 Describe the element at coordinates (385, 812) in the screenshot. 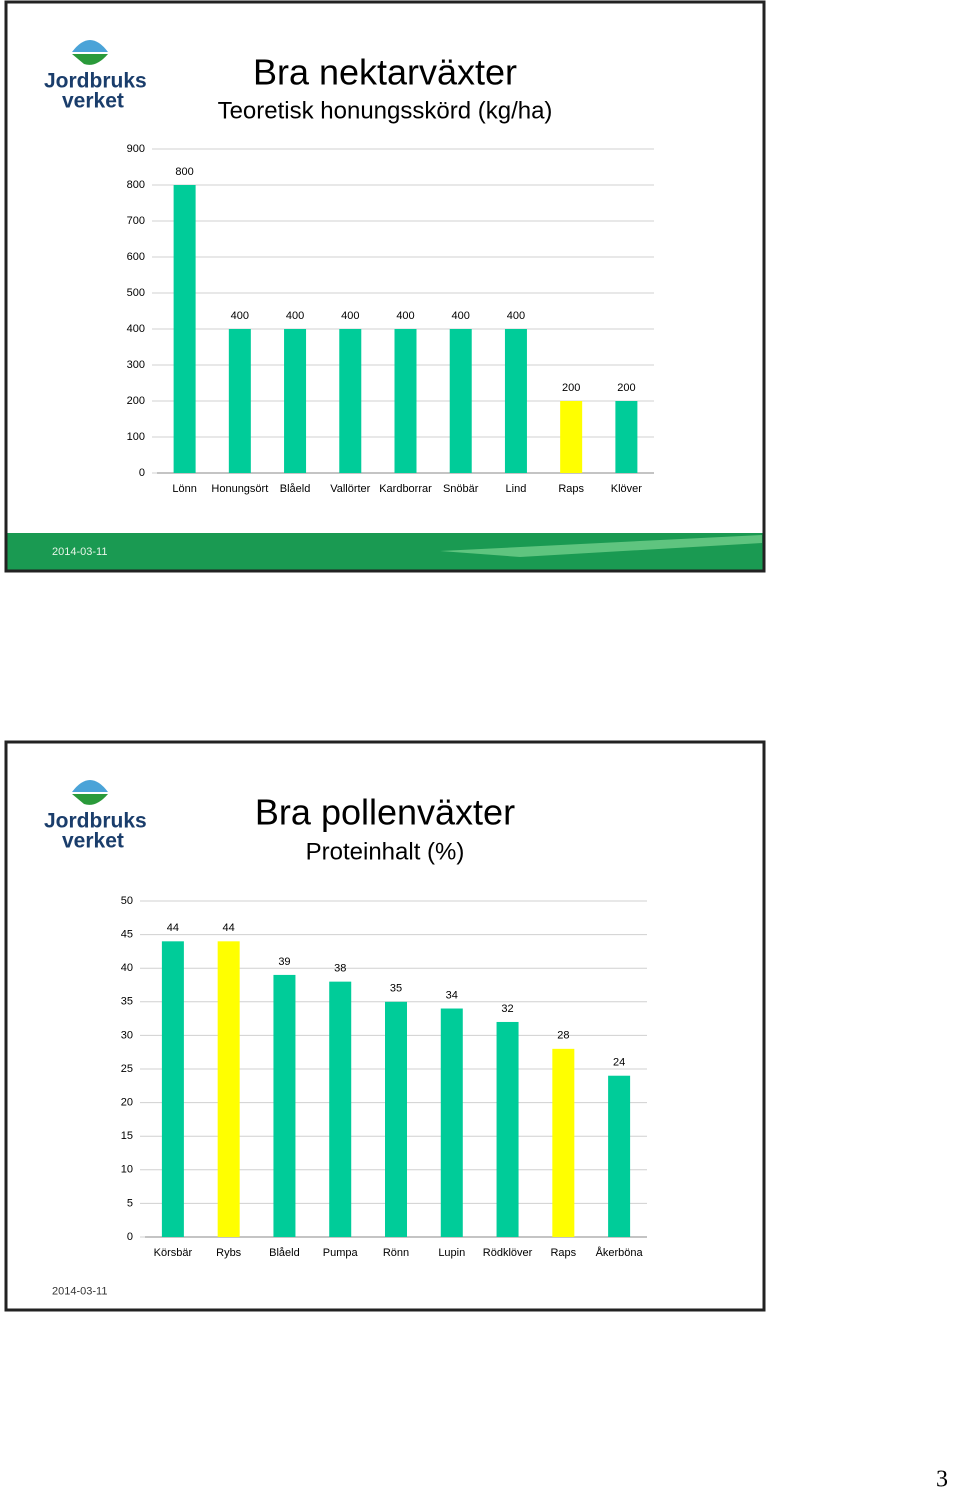

I see `chart-title: Bra pollenväxter` at that location.